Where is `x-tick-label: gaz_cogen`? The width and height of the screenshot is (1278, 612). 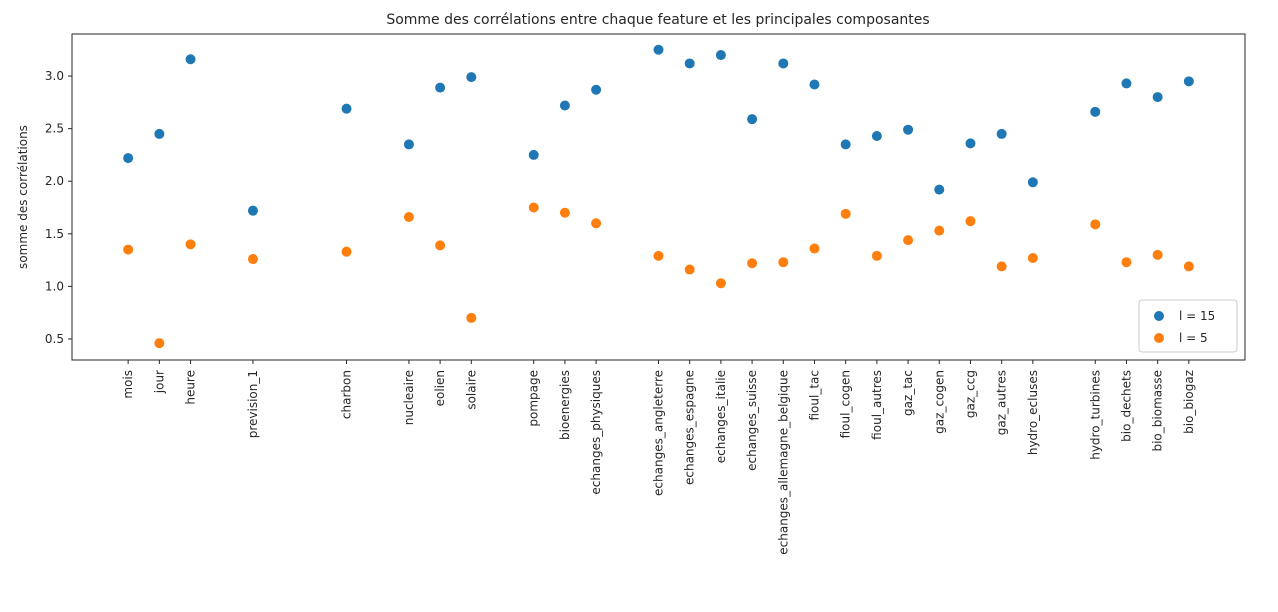
x-tick-label: gaz_cogen is located at coordinates (939, 402).